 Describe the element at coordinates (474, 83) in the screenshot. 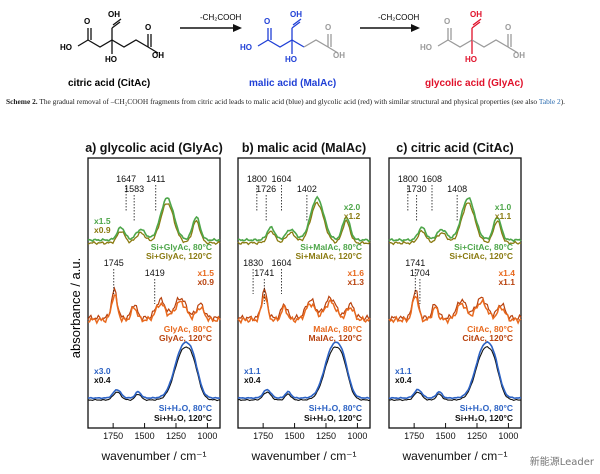

I see `compound-name-glycolic: glycolic acid (GlyAc)` at that location.